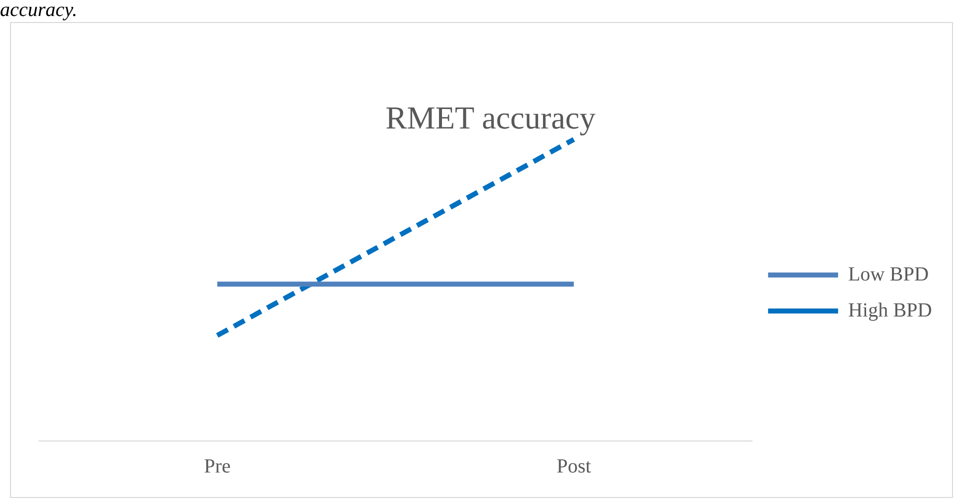  What do you see at coordinates (574, 466) in the screenshot?
I see `x-tick-label: Post` at bounding box center [574, 466].